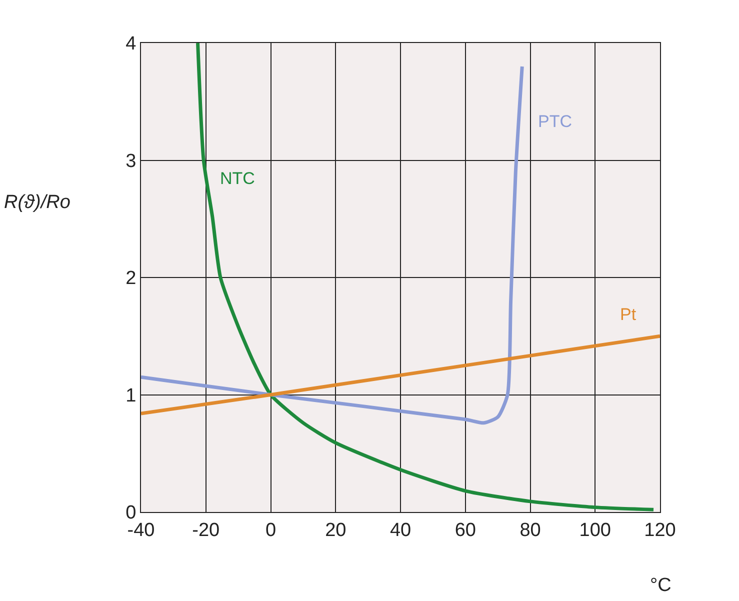 The height and width of the screenshot is (601, 739). I want to click on series-label: Pt, so click(628, 314).